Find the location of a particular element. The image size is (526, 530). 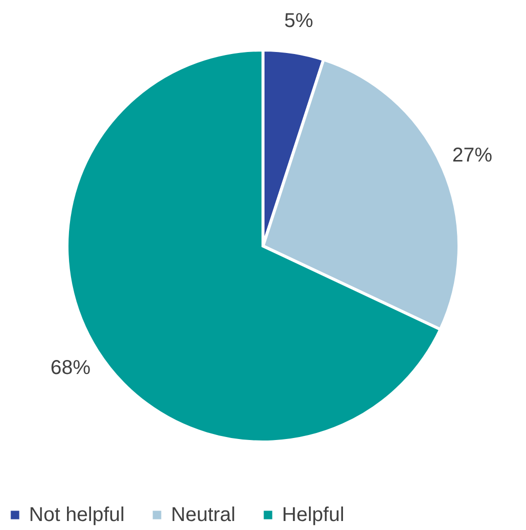

data-label: 68% is located at coordinates (70, 368).